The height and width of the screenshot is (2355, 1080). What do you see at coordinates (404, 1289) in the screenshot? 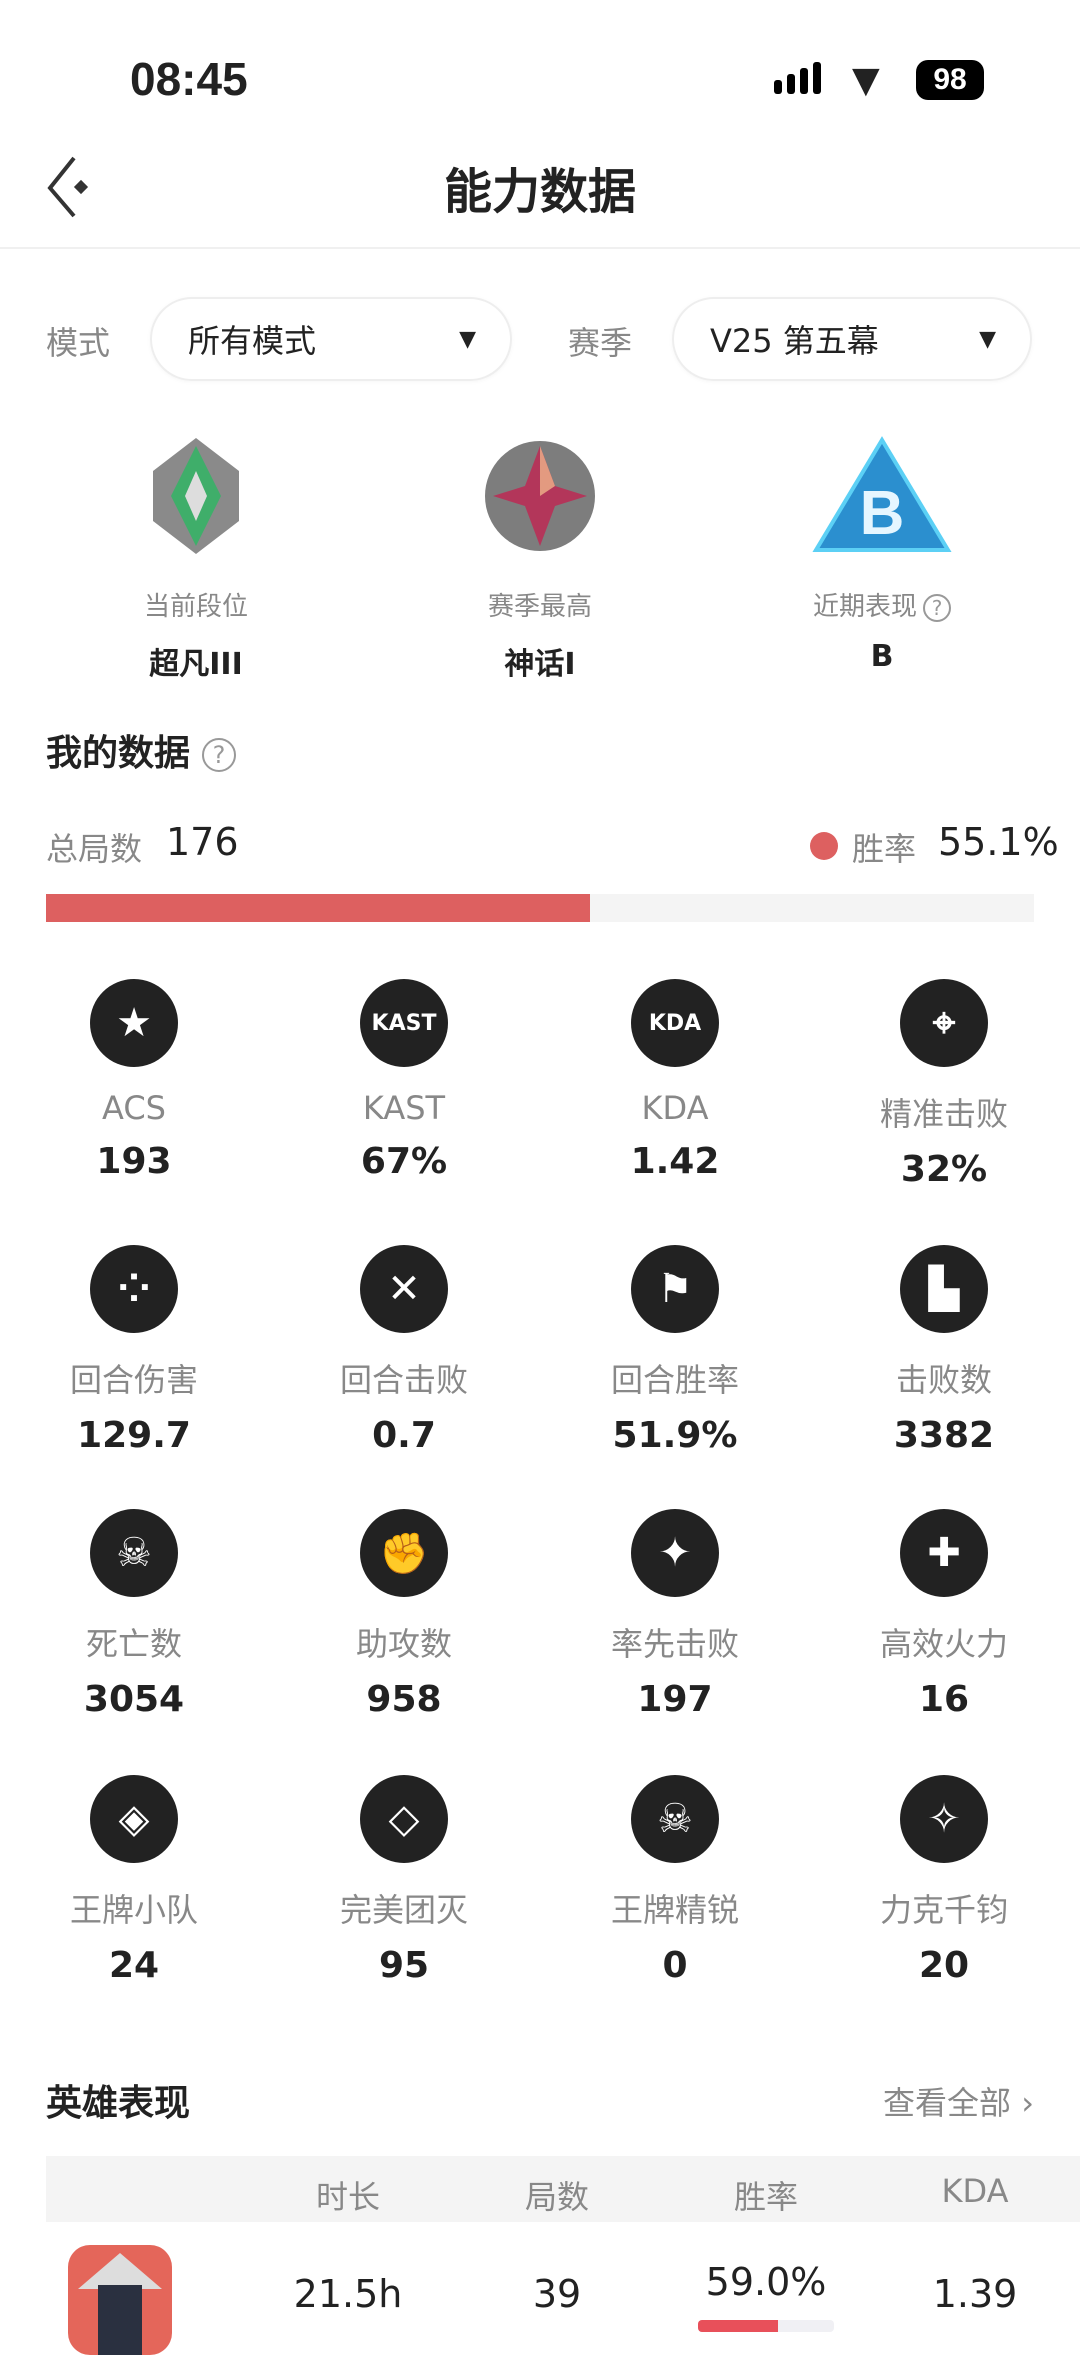
I see `crossed-blades-icon: ✕` at bounding box center [404, 1289].